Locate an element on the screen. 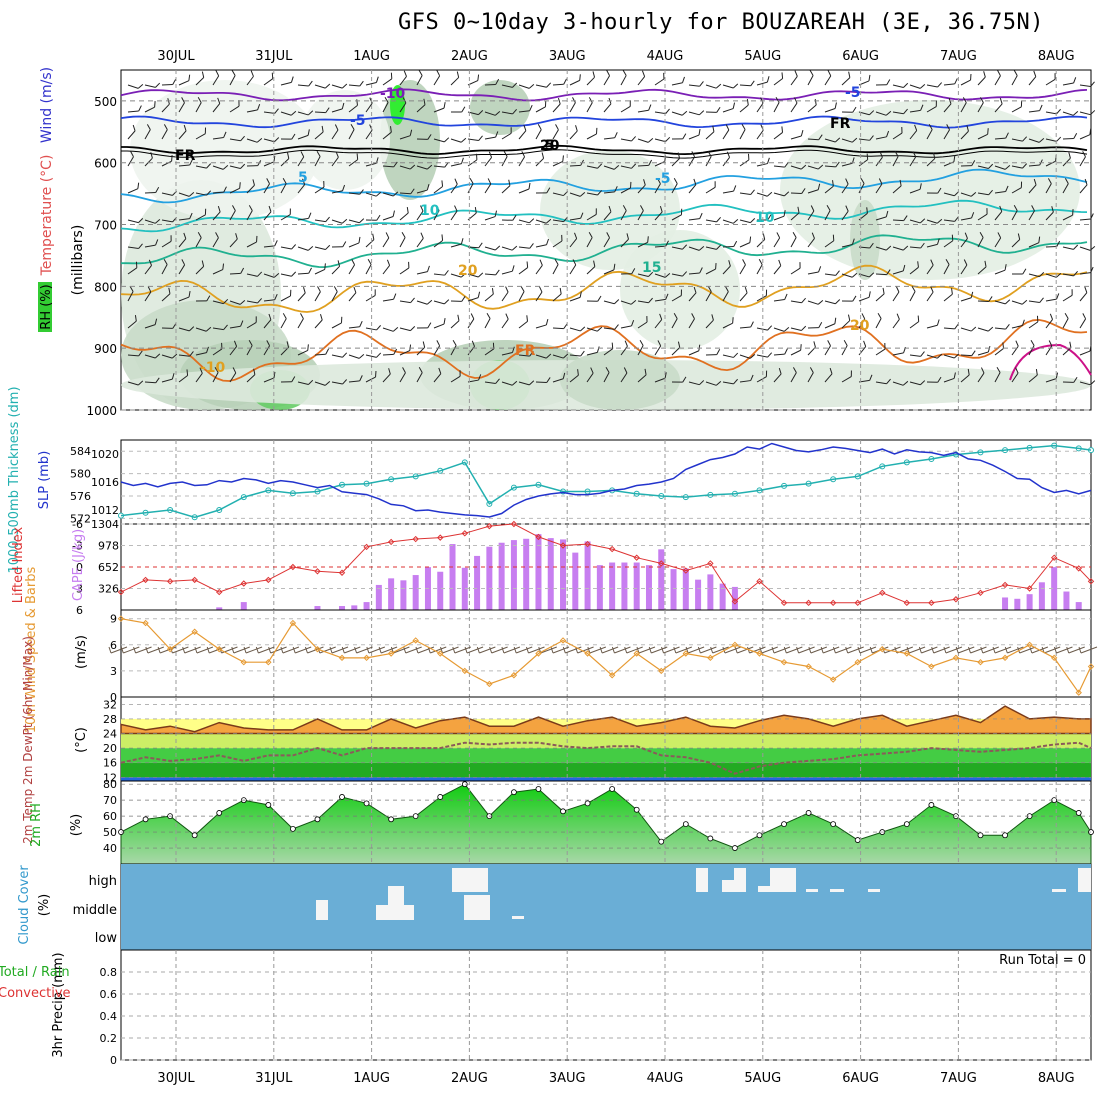 This screenshot has height=1100, width=1100. slp-label: SLP (mb) is located at coordinates (44, 480).